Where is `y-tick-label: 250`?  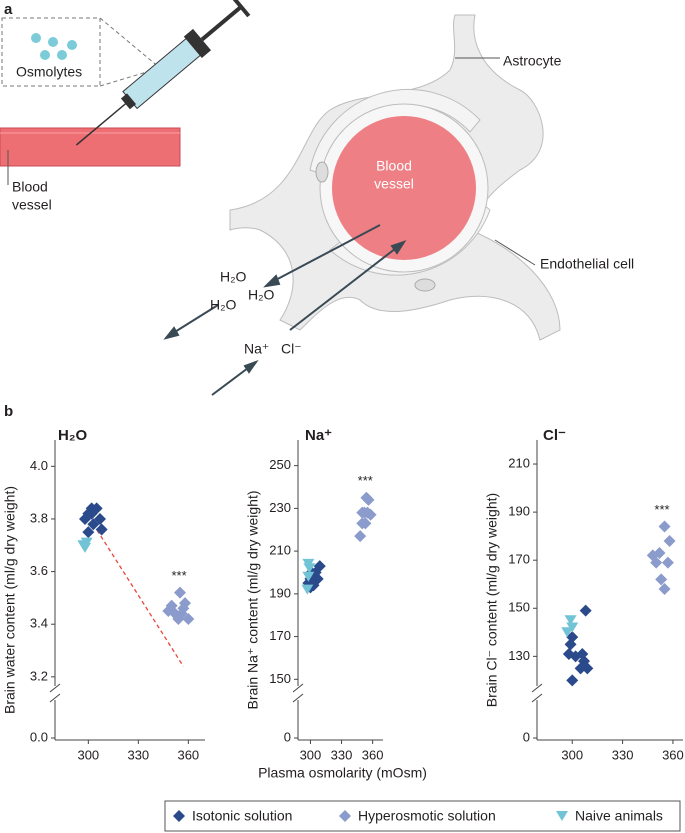
y-tick-label: 250 is located at coordinates (280, 464).